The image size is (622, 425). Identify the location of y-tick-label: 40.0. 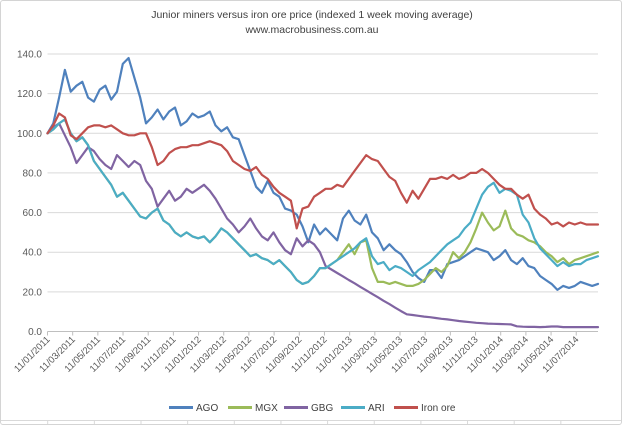
(33, 253).